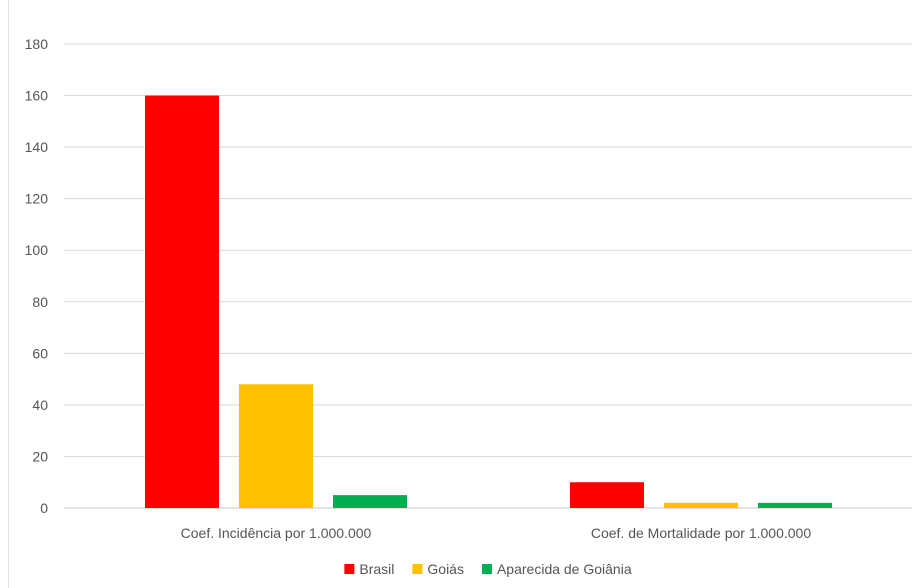 This screenshot has height=588, width=919. Describe the element at coordinates (8, 294) in the screenshot. I see `left-border` at that location.